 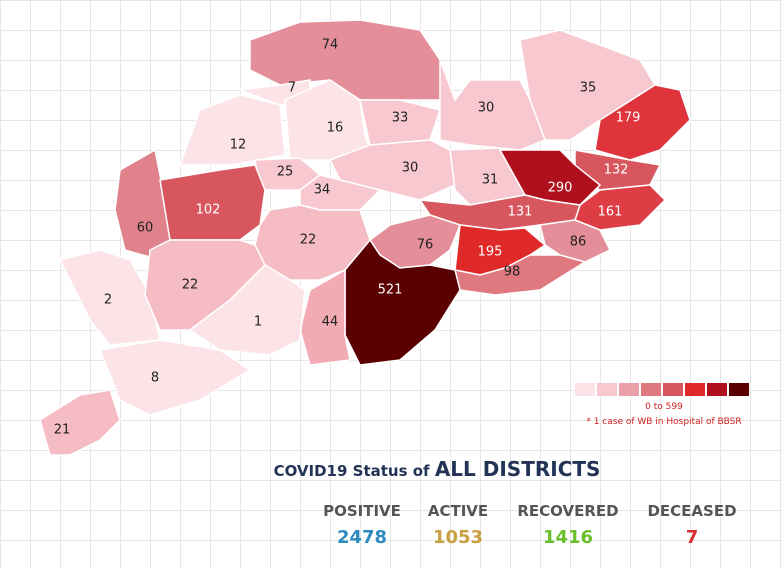 I want to click on district: 98, so click(x=520, y=275).